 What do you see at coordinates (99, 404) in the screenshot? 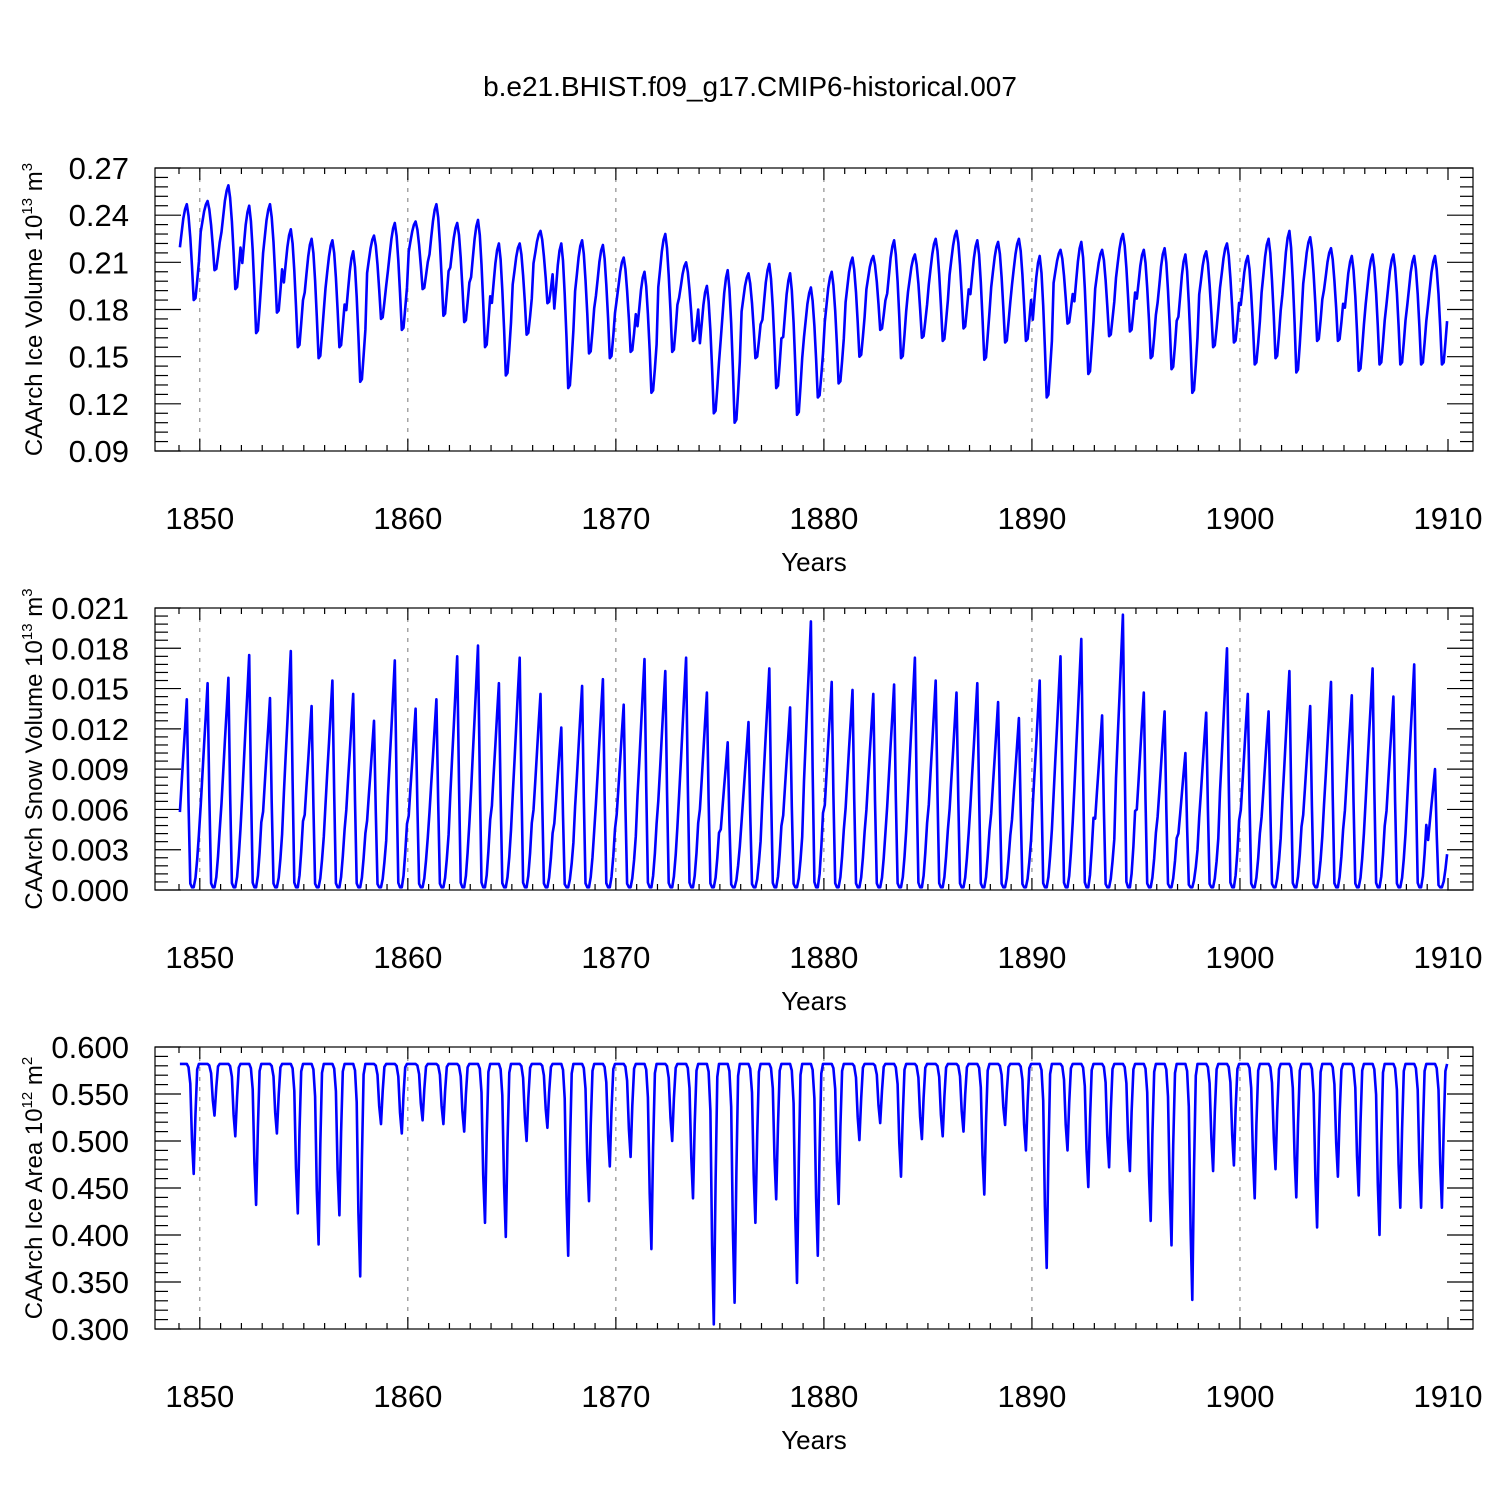
I see `y-tick-label: 0.12` at bounding box center [99, 404].